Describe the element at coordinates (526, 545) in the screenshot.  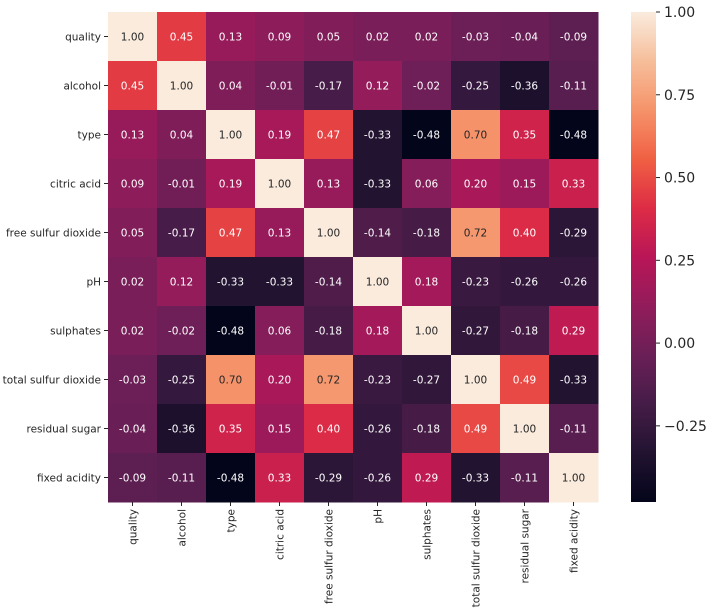
I see `x-tick-label: residual sugar` at that location.